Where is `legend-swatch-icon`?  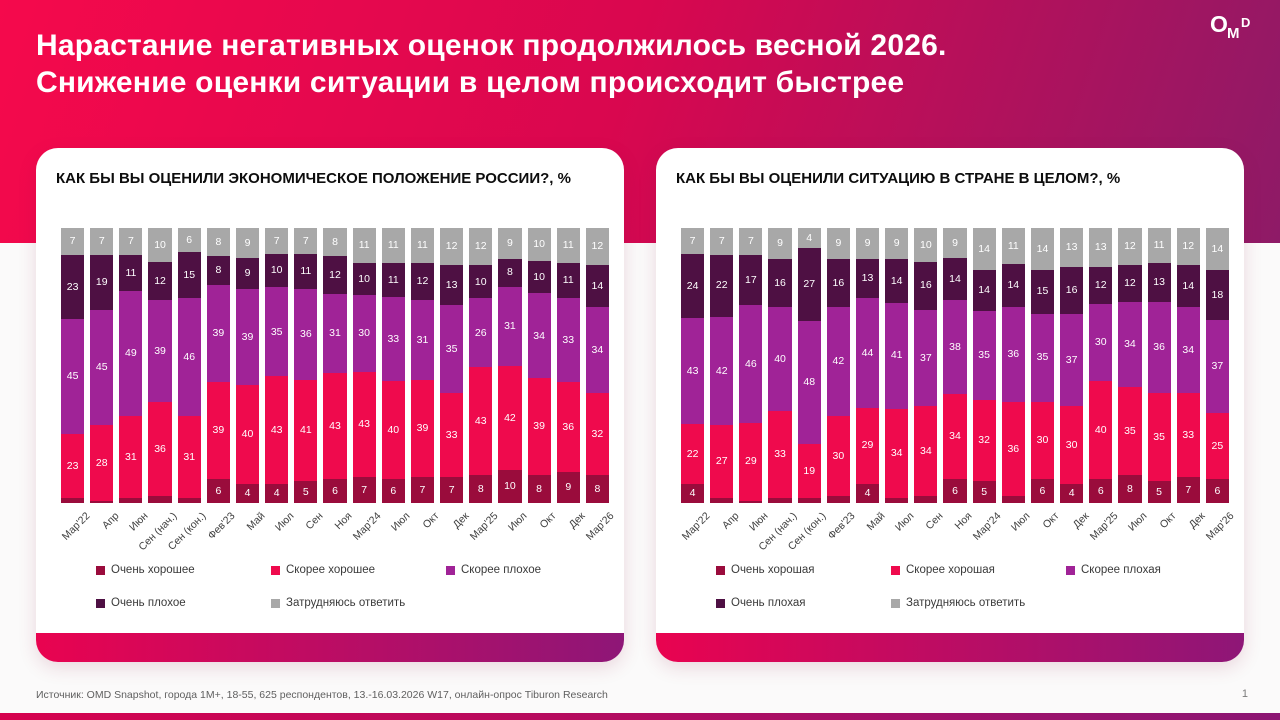
legend-swatch-icon is located at coordinates (895, 603).